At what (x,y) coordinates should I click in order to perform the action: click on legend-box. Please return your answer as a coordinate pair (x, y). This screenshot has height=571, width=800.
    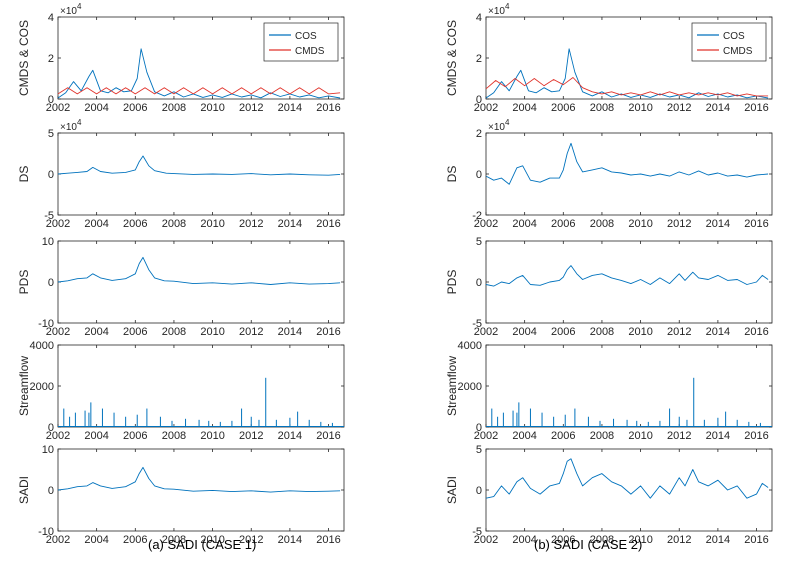
    Looking at the image, I should click on (729, 42).